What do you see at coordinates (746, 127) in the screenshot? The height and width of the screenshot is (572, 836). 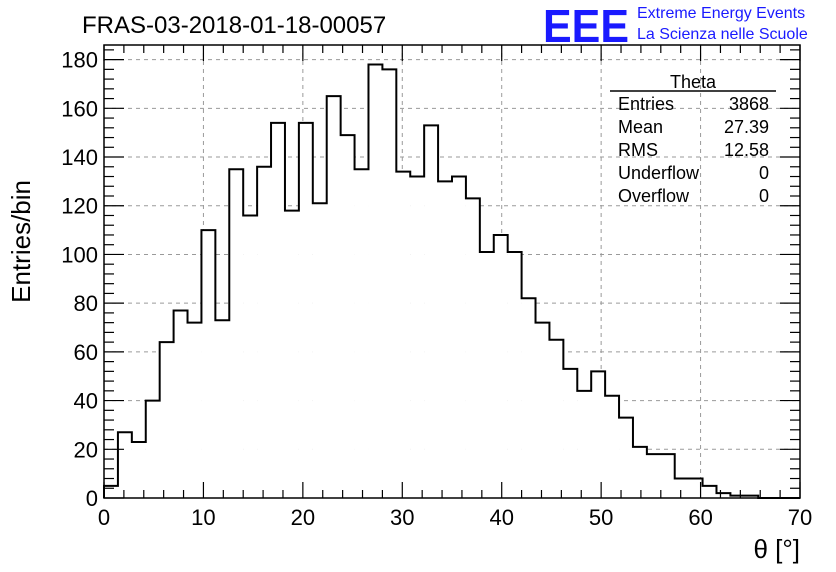 I see `stats-row-value: 27.39` at bounding box center [746, 127].